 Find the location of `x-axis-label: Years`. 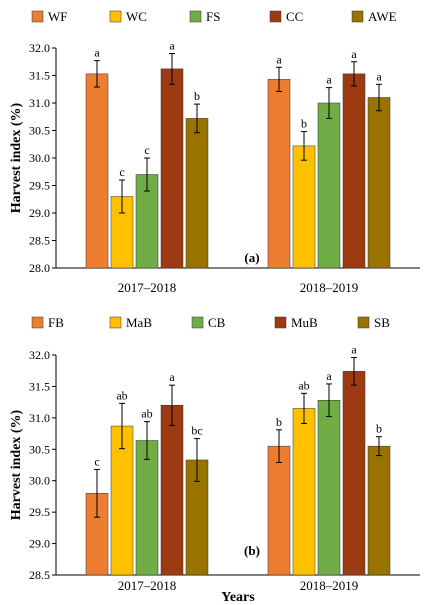

x-axis-label: Years is located at coordinates (238, 597).